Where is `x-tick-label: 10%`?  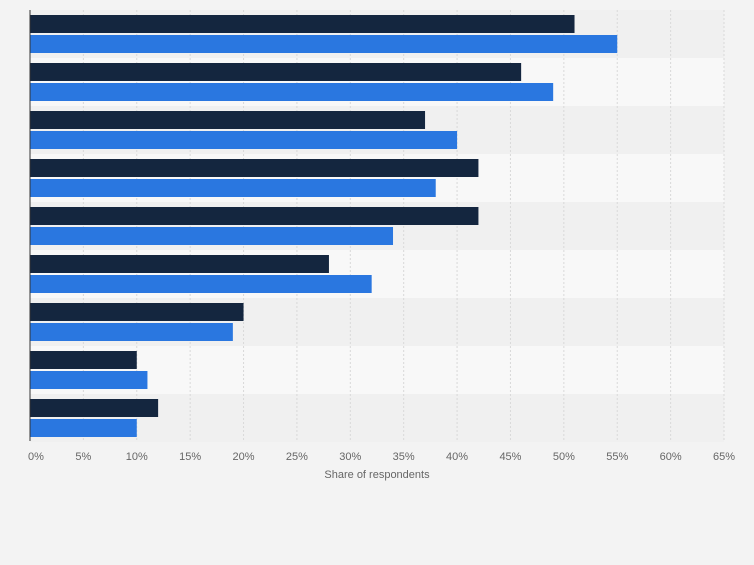
x-tick-label: 10% is located at coordinates (137, 457).